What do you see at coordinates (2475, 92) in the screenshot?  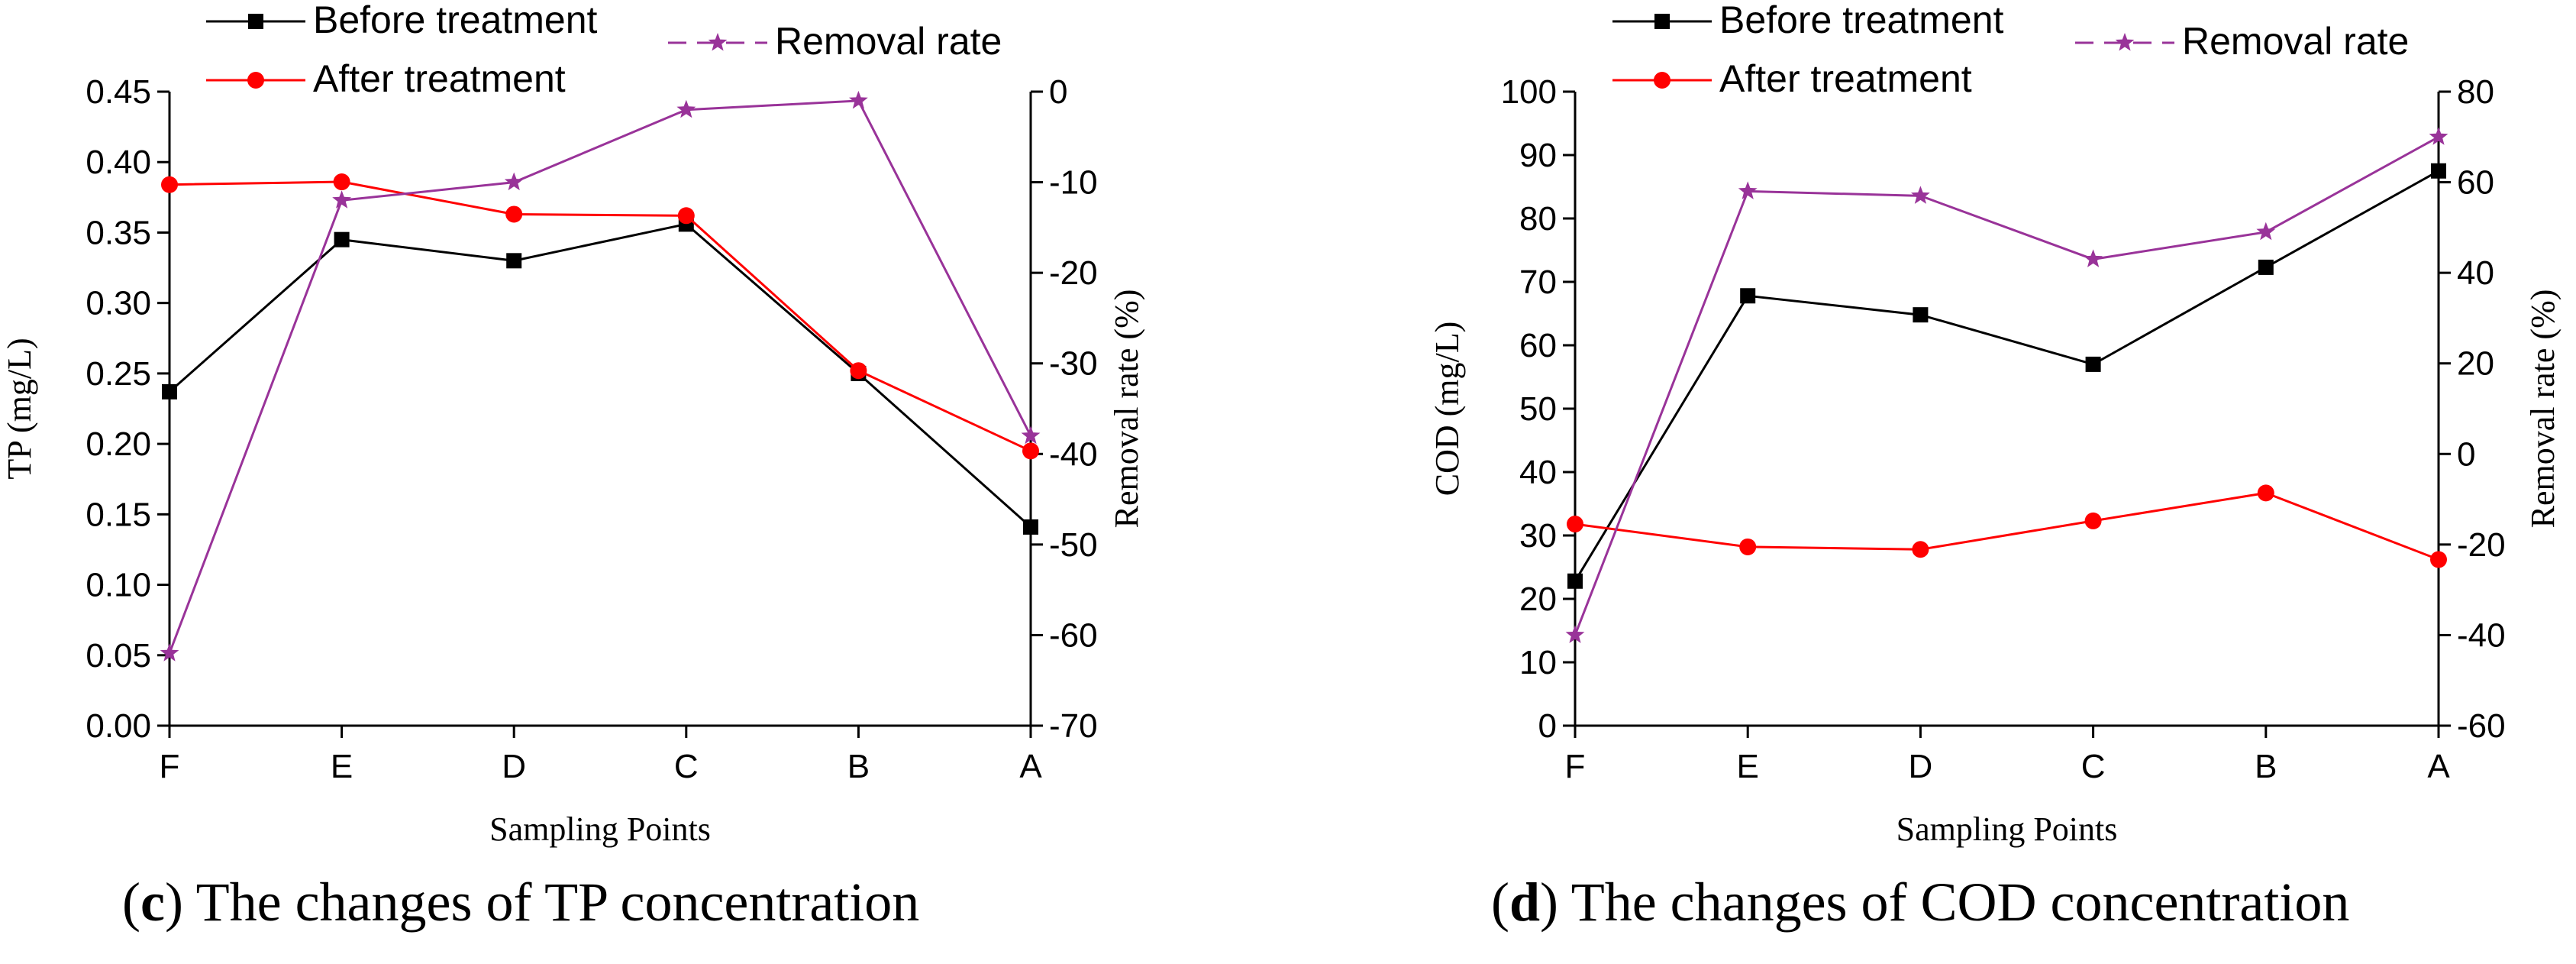 I see `right-y-tick-label: 80` at bounding box center [2475, 92].